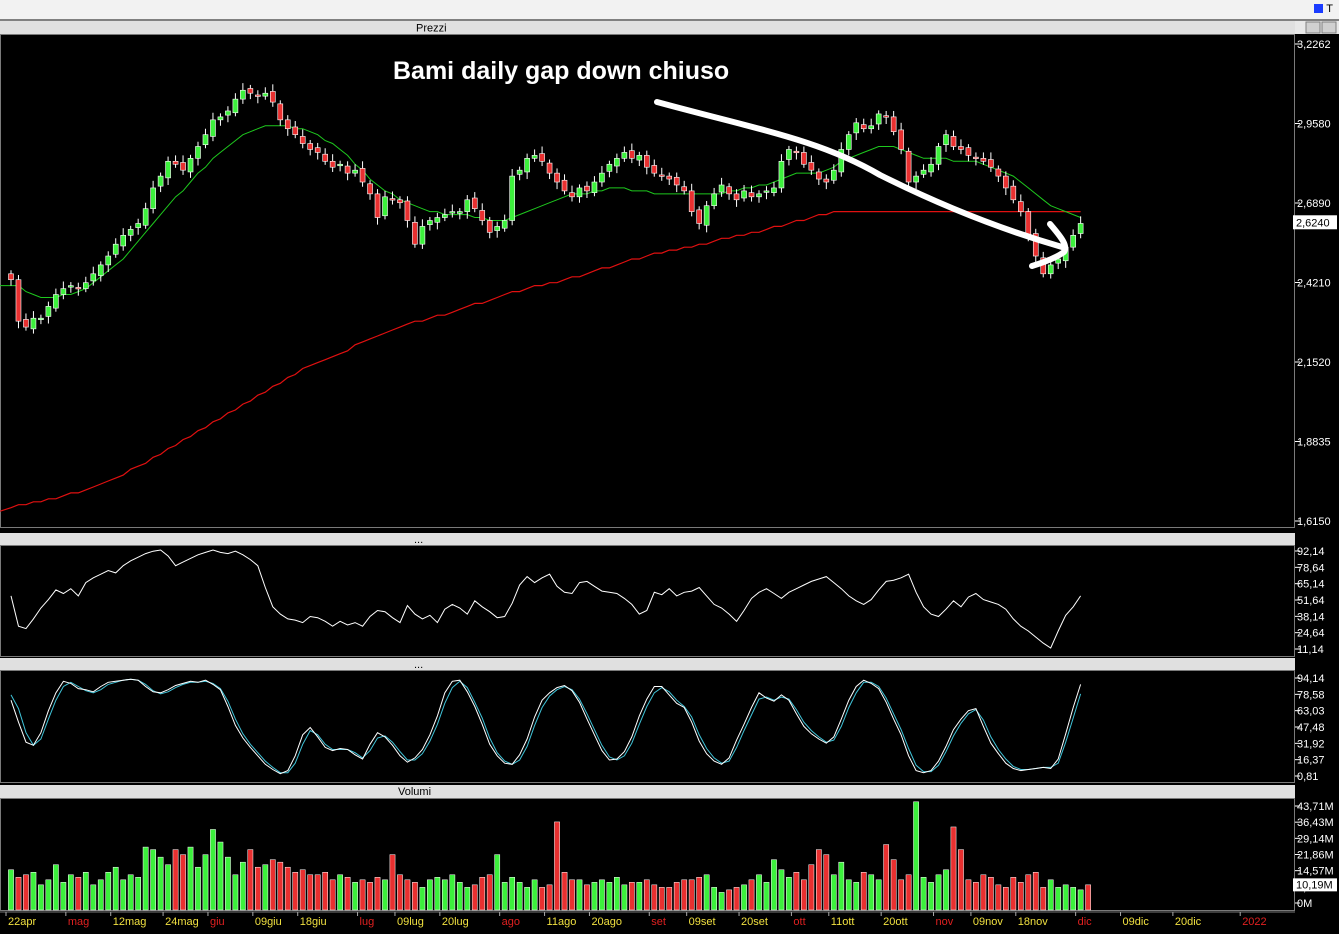  Describe the element at coordinates (895, 922) in the screenshot. I see `x-label: 20ott` at that location.